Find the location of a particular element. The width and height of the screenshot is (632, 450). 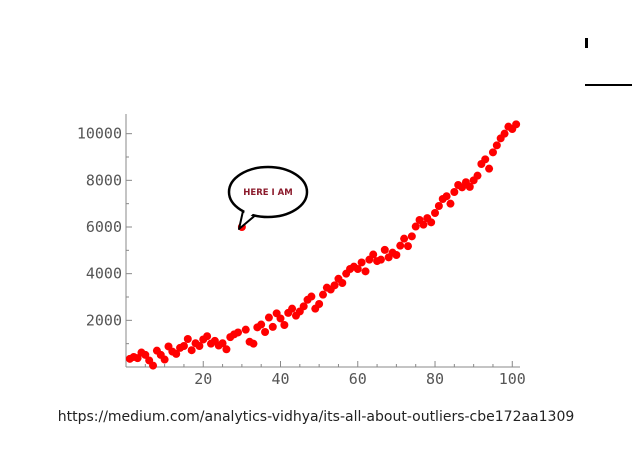

y-tick-label: 2000 is located at coordinates (104, 320).